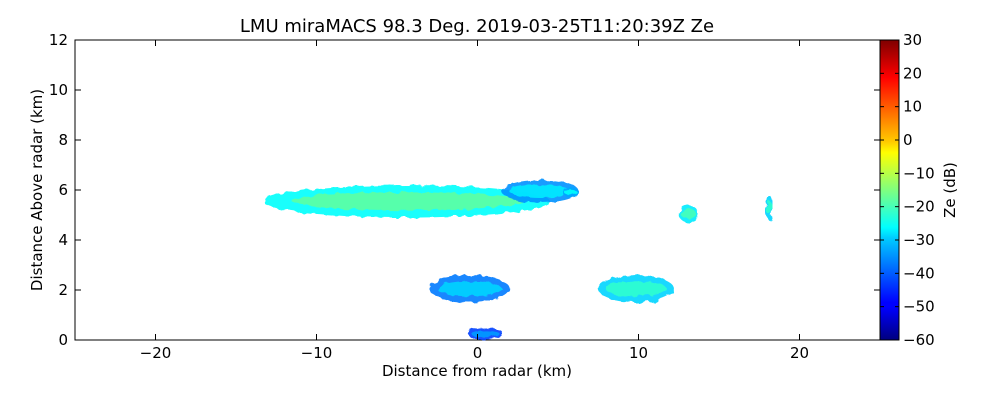 This screenshot has width=1000, height=400. I want to click on echo-streak-13km, so click(688, 214).